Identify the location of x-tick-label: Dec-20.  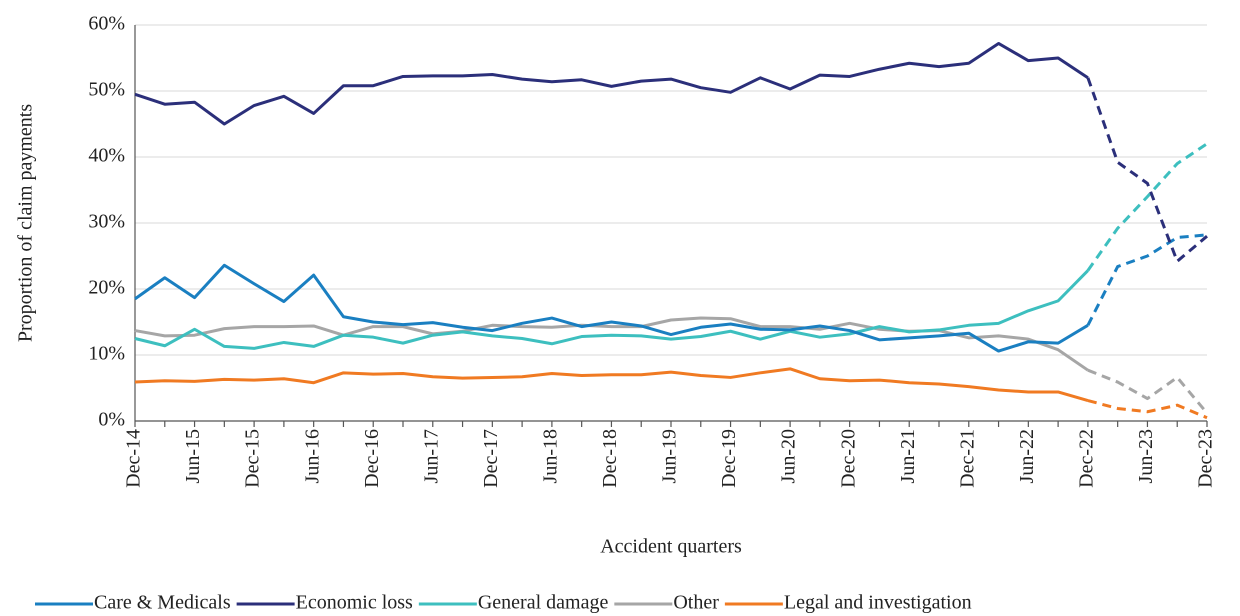
(848, 458).